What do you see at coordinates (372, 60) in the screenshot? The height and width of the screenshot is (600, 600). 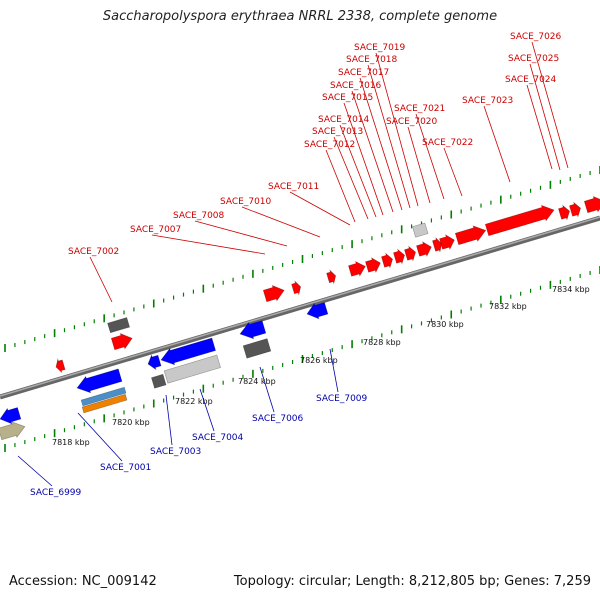 I see `forward-gene-label: SACE_7018` at bounding box center [372, 60].